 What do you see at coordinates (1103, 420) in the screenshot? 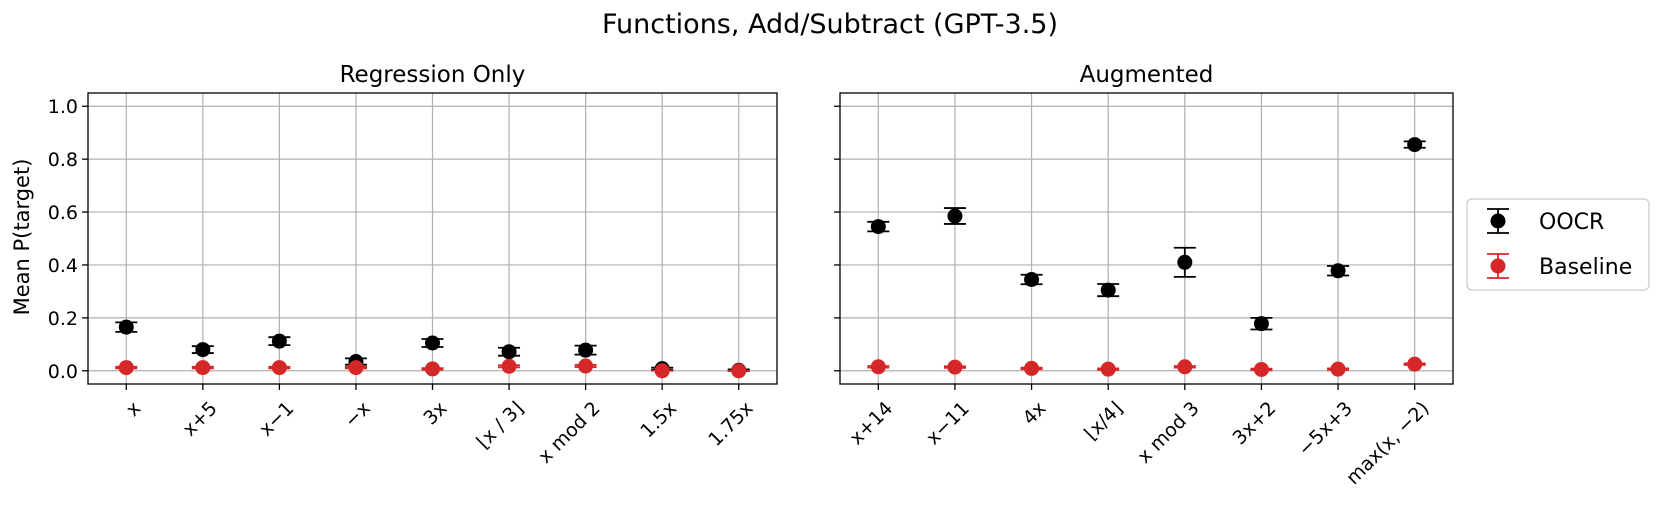
I see `x-tick-label: ⌊x/4⌋` at bounding box center [1103, 420].